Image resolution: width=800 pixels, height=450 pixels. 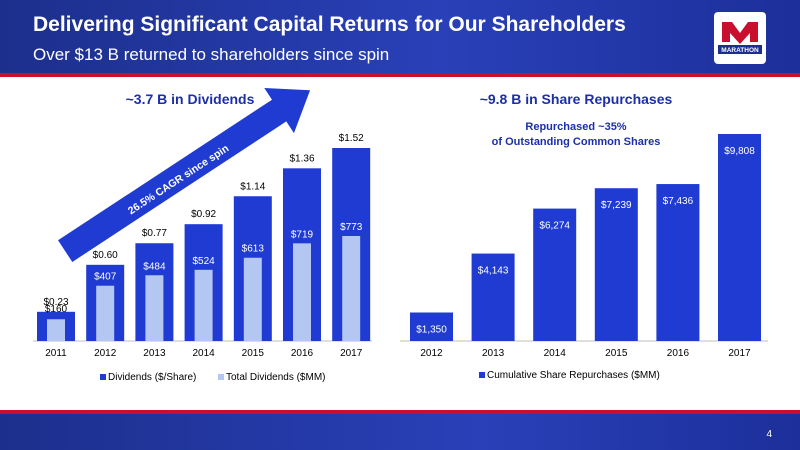 I want to click on marathon-logo: MARATHON, so click(x=740, y=38).